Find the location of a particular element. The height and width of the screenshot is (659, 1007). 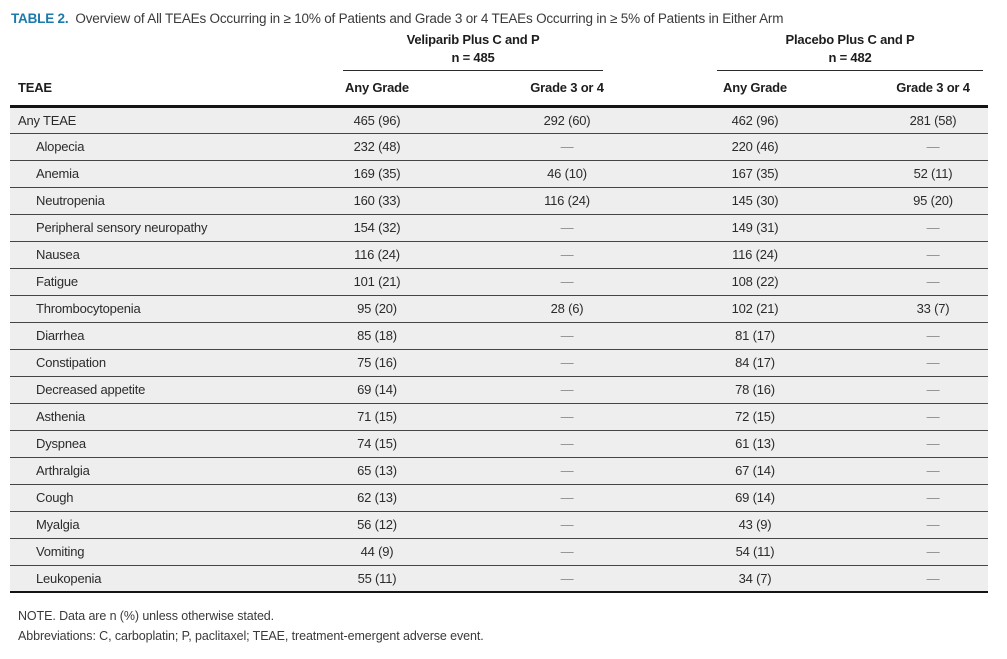

table-row: Fatigue 101 (21) —108 (22) — is located at coordinates (499, 281).